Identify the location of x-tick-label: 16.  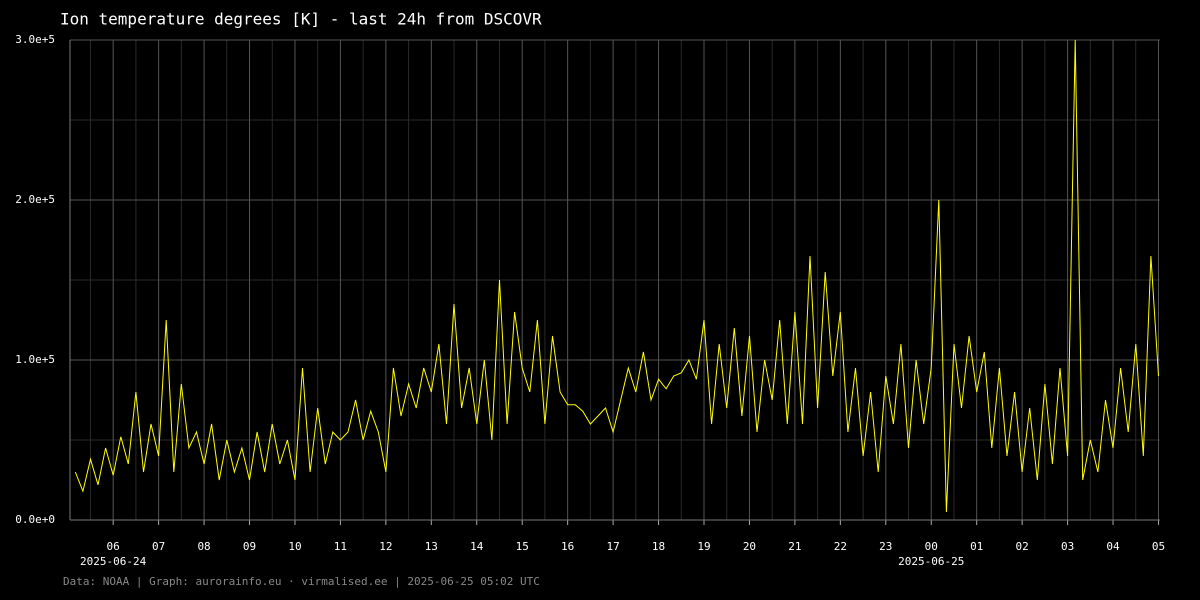
(567, 546).